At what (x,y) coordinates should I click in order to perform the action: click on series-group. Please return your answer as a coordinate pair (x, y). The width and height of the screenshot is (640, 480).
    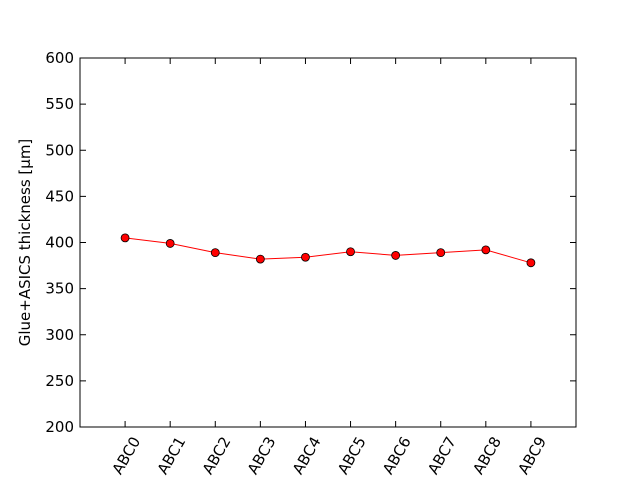
    Looking at the image, I should click on (328, 250).